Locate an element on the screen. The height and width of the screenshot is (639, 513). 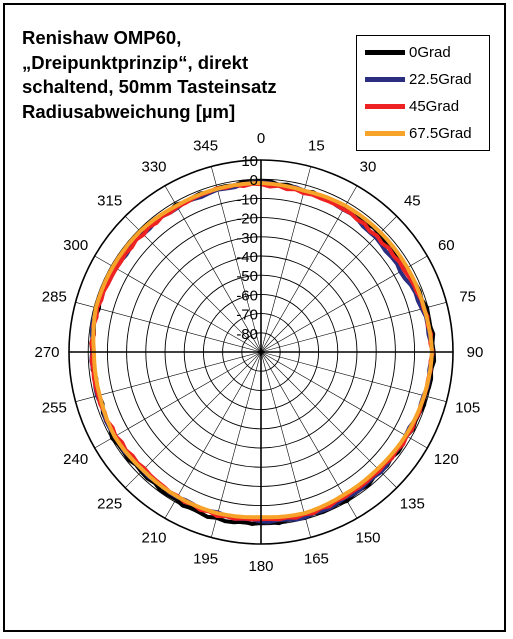
angular-tick-label: 300 is located at coordinates (75, 245).